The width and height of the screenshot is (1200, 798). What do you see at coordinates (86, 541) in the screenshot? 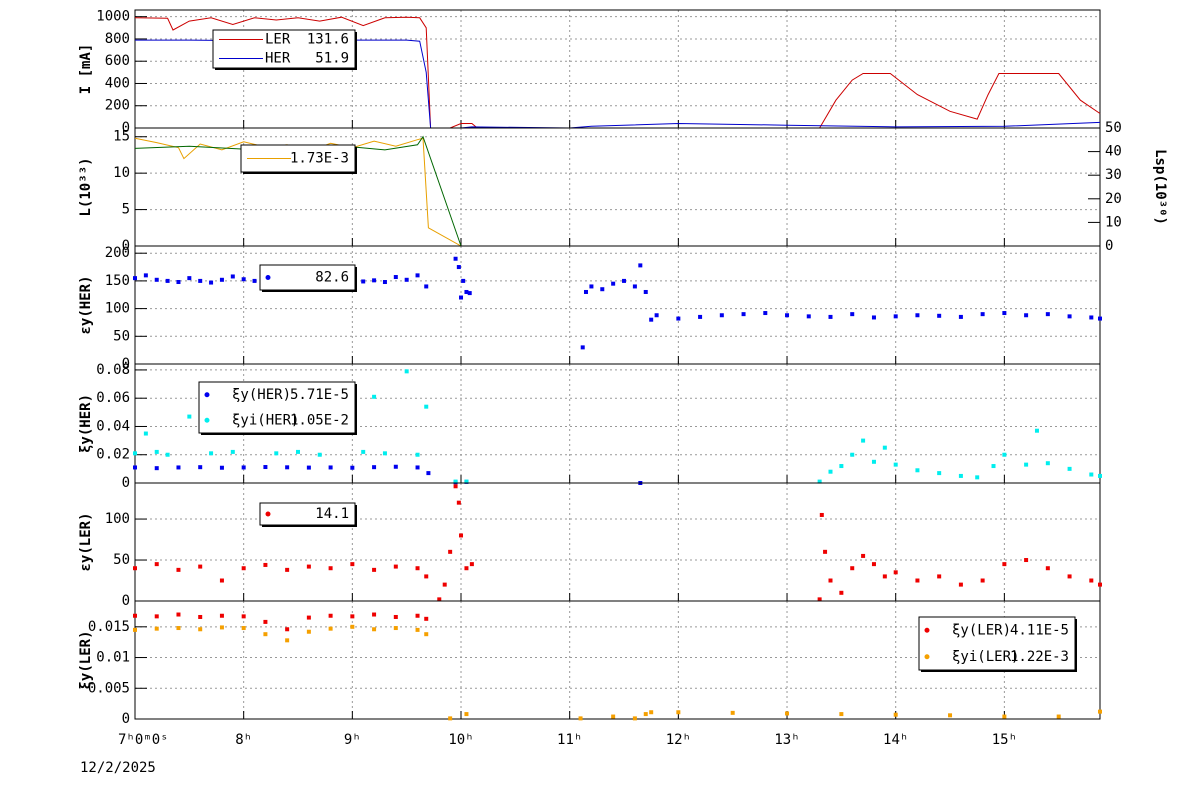
I see `y-axis-label: εy(LER)` at bounding box center [86, 541].